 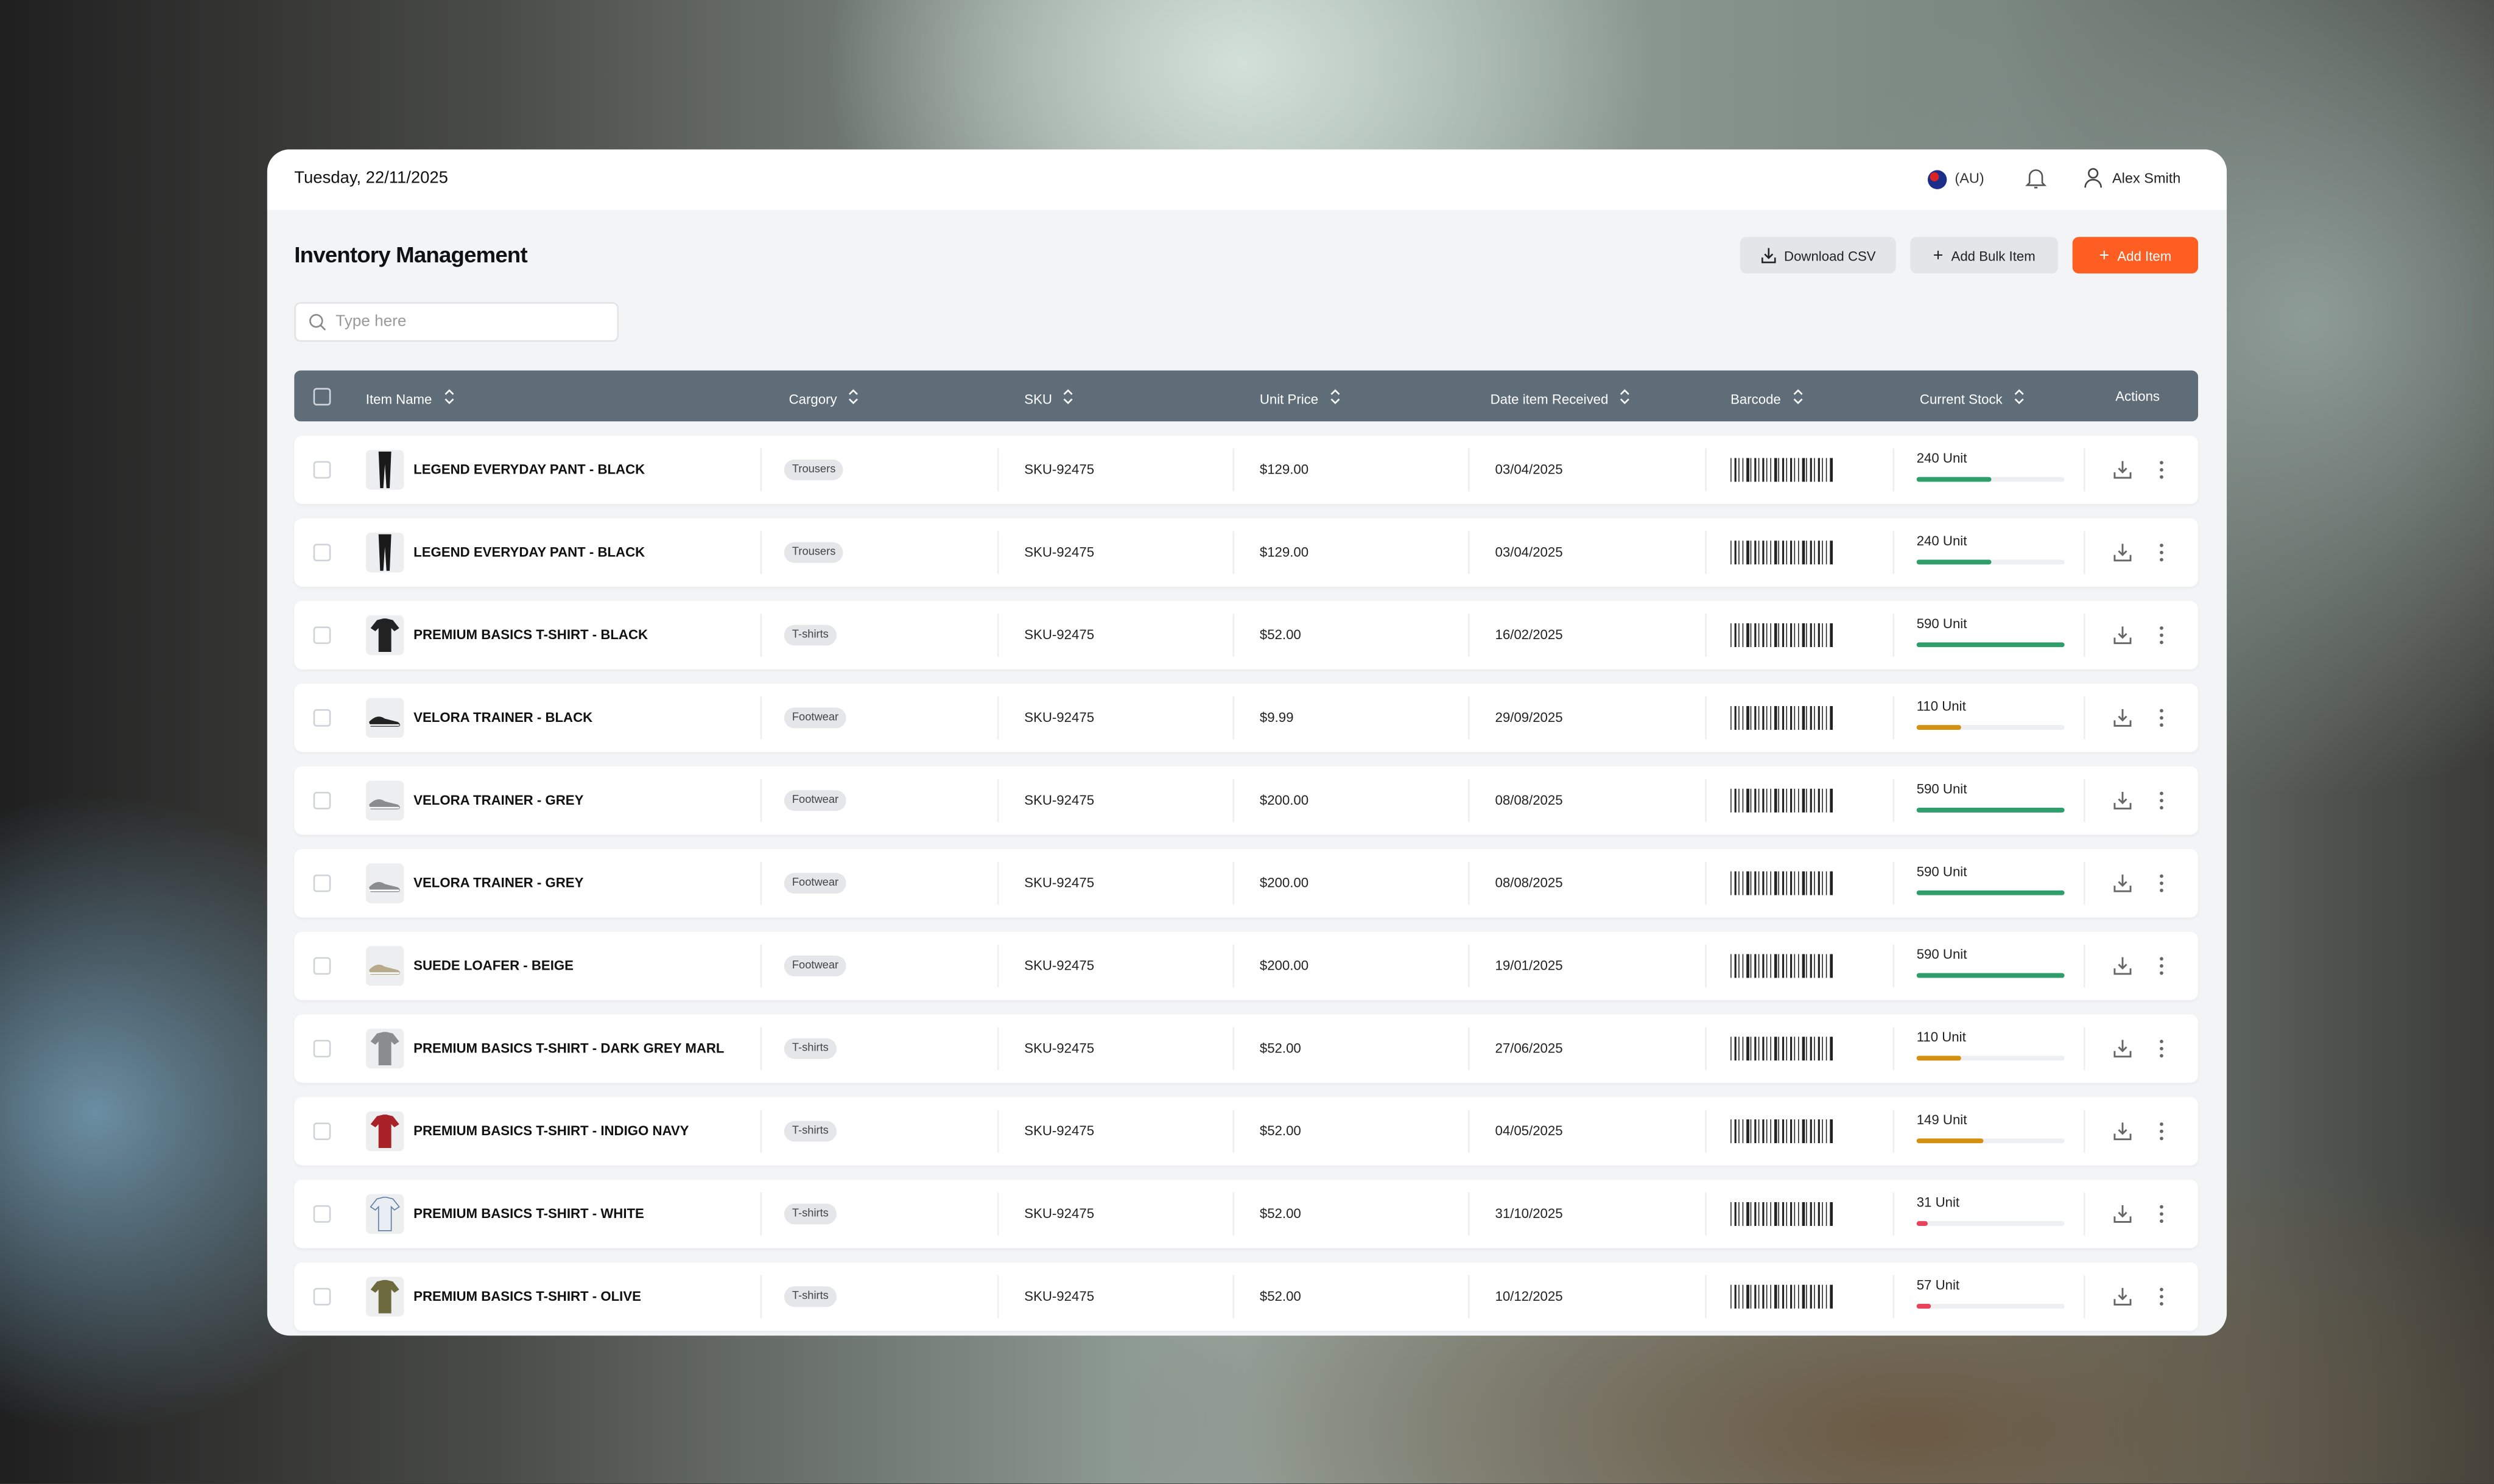 I want to click on column-header-cargory: Cargory, so click(x=824, y=398).